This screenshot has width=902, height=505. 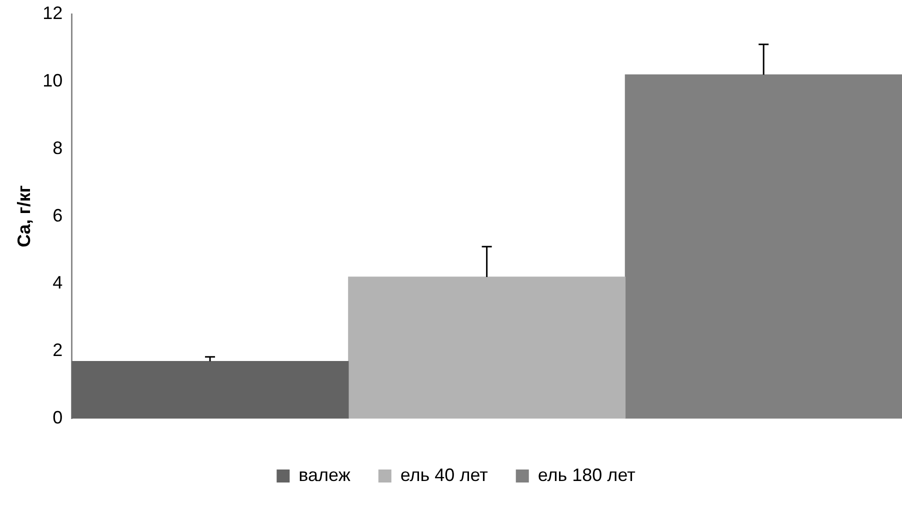 I want to click on y-tick-label: 12, so click(x=52, y=12).